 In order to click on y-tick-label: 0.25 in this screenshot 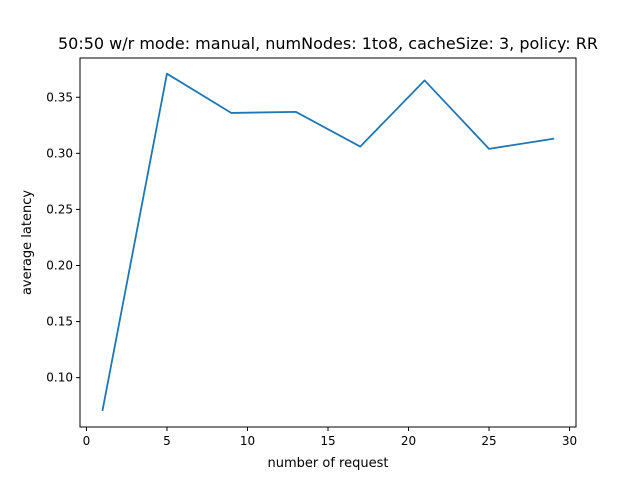, I will do `click(59, 209)`.